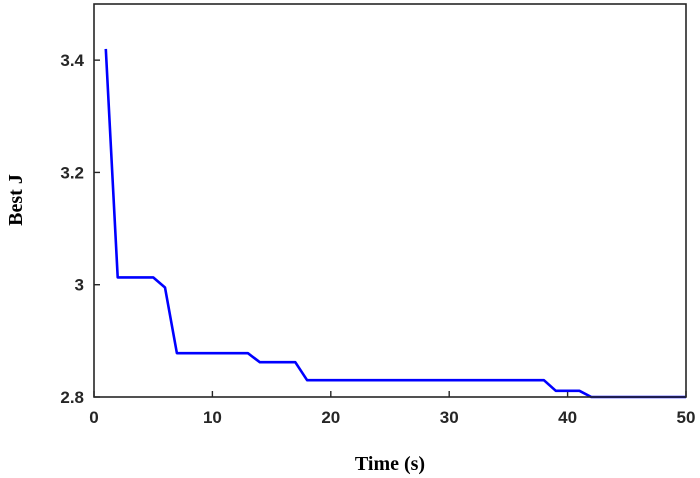 This screenshot has width=700, height=478. I want to click on y-tick-label: 3.2, so click(72, 172).